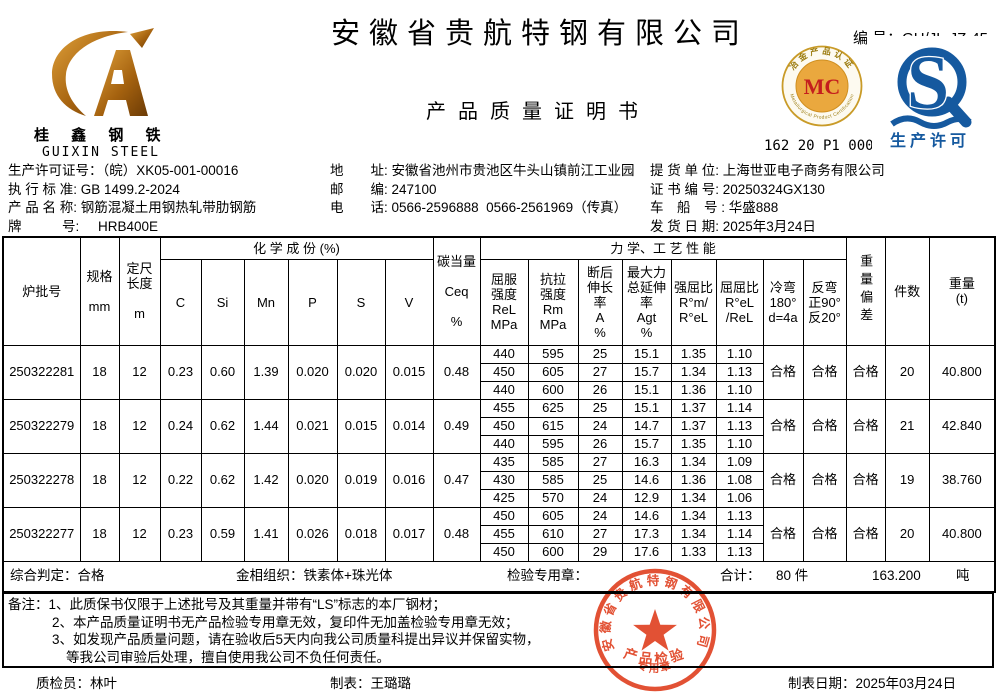  Describe the element at coordinates (553, 480) in the screenshot. I see `table-cell: 585` at that location.